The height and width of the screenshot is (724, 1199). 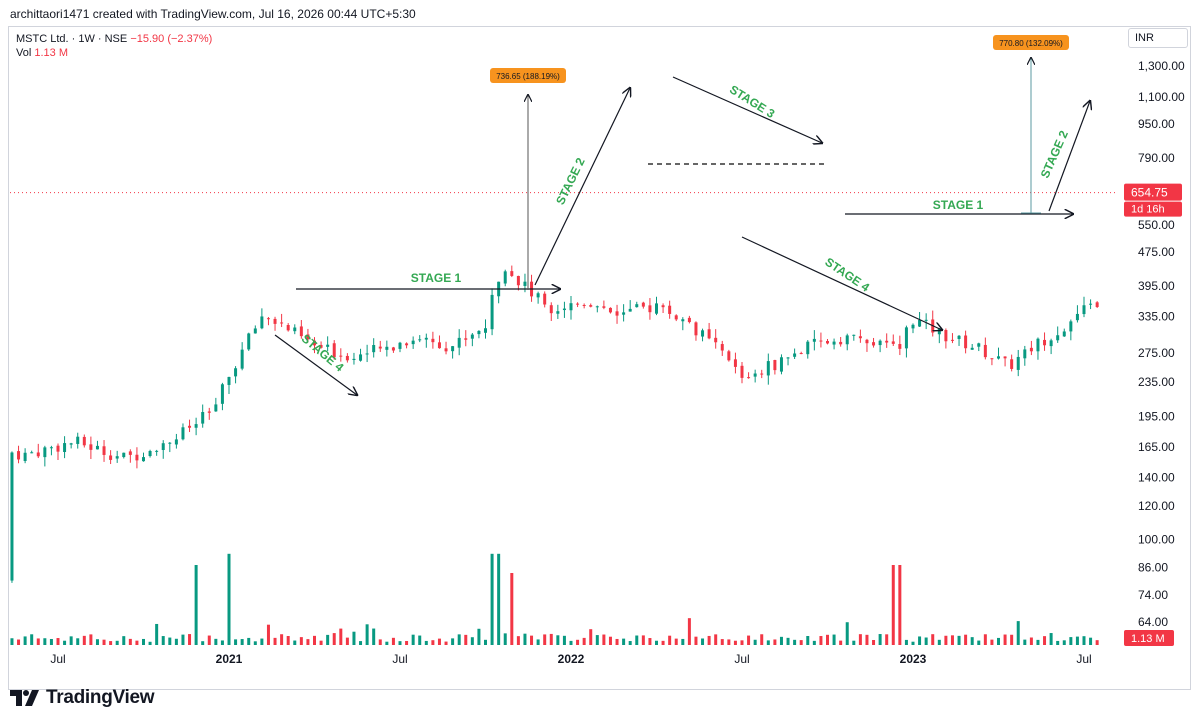 I want to click on y-tick-label: 550.00, so click(x=1156, y=225).